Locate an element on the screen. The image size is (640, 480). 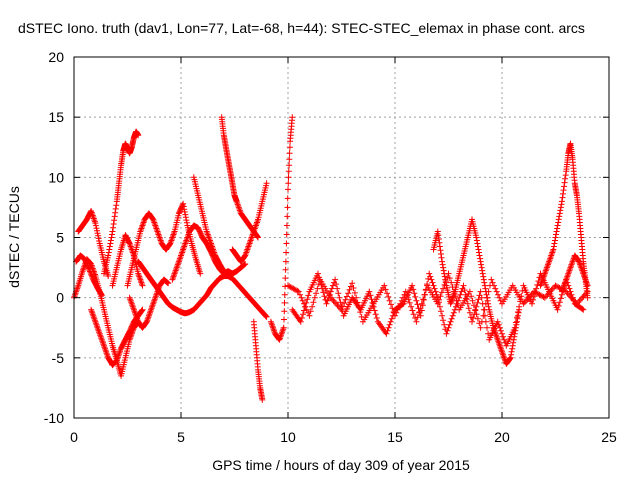
x-tick-label: 5 is located at coordinates (181, 437).